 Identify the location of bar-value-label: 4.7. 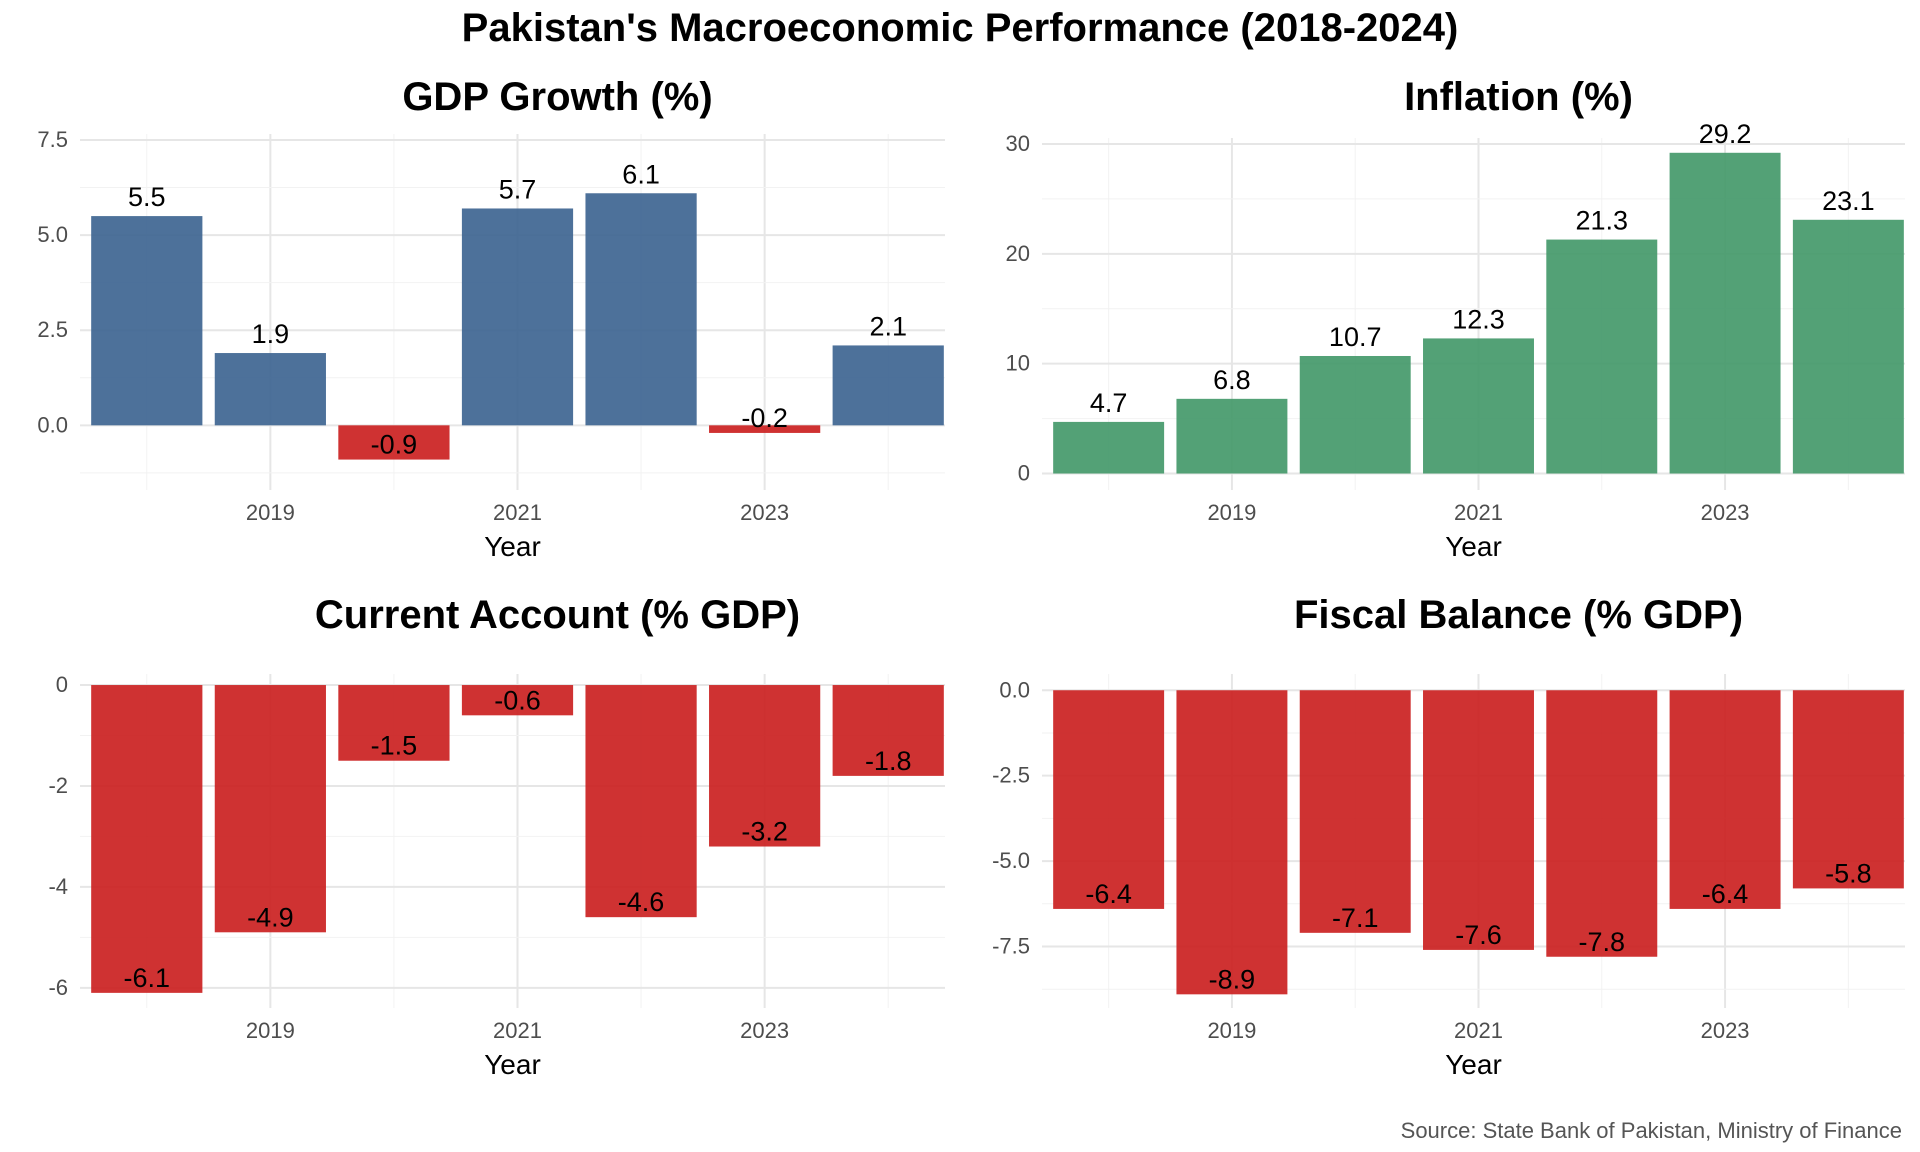
(1109, 403).